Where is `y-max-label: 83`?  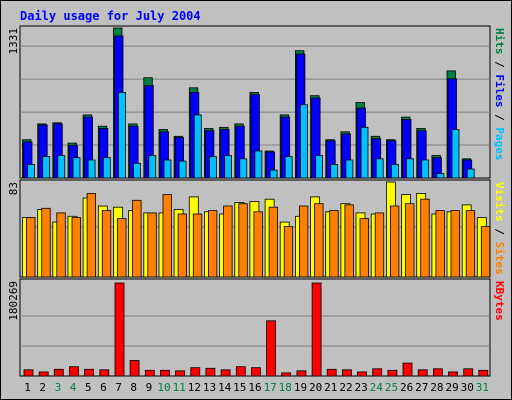
y-max-label: 83 is located at coordinates (13, 188).